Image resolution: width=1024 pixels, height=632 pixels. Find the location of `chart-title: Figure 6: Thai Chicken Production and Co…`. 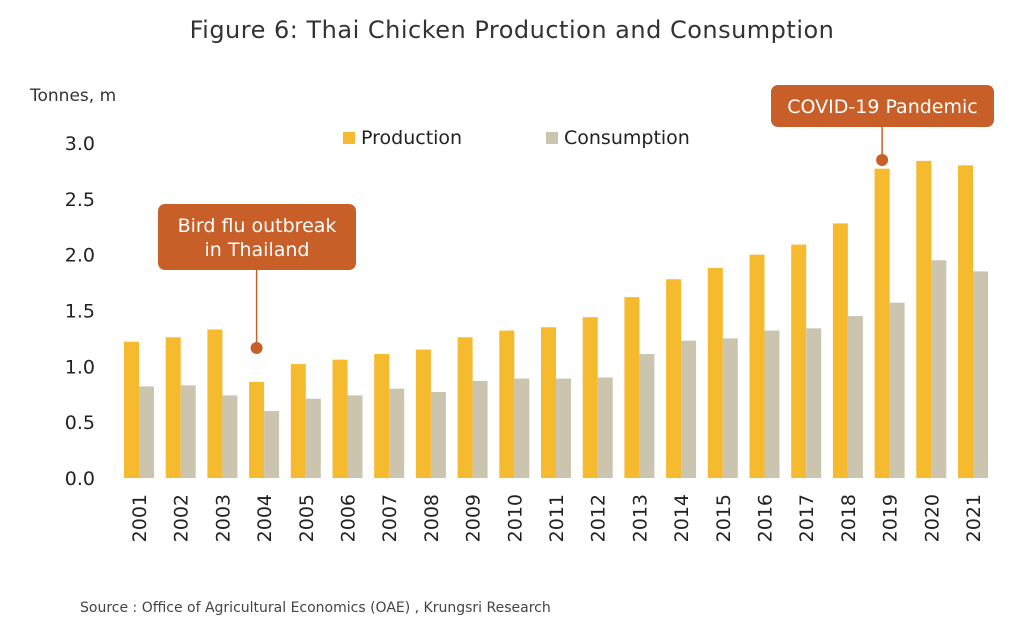

chart-title: Figure 6: Thai Chicken Production and Co… is located at coordinates (512, 30).